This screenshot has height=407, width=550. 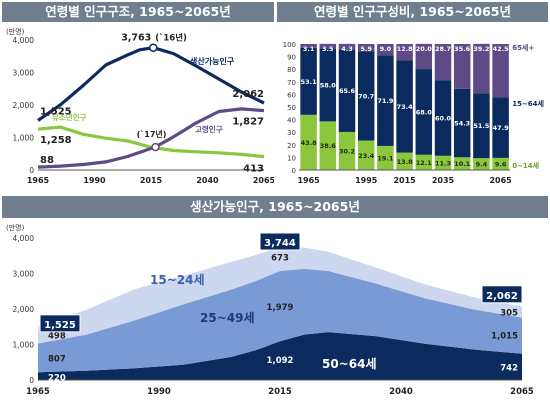 I want to click on value-15-24-end: 305, so click(x=509, y=314).